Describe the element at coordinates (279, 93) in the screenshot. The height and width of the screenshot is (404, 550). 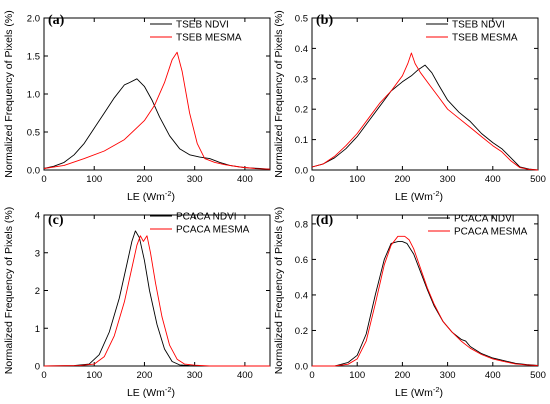
I see `chart-1-y-axis-title: Normalized Frequency of Pixels (%)` at that location.